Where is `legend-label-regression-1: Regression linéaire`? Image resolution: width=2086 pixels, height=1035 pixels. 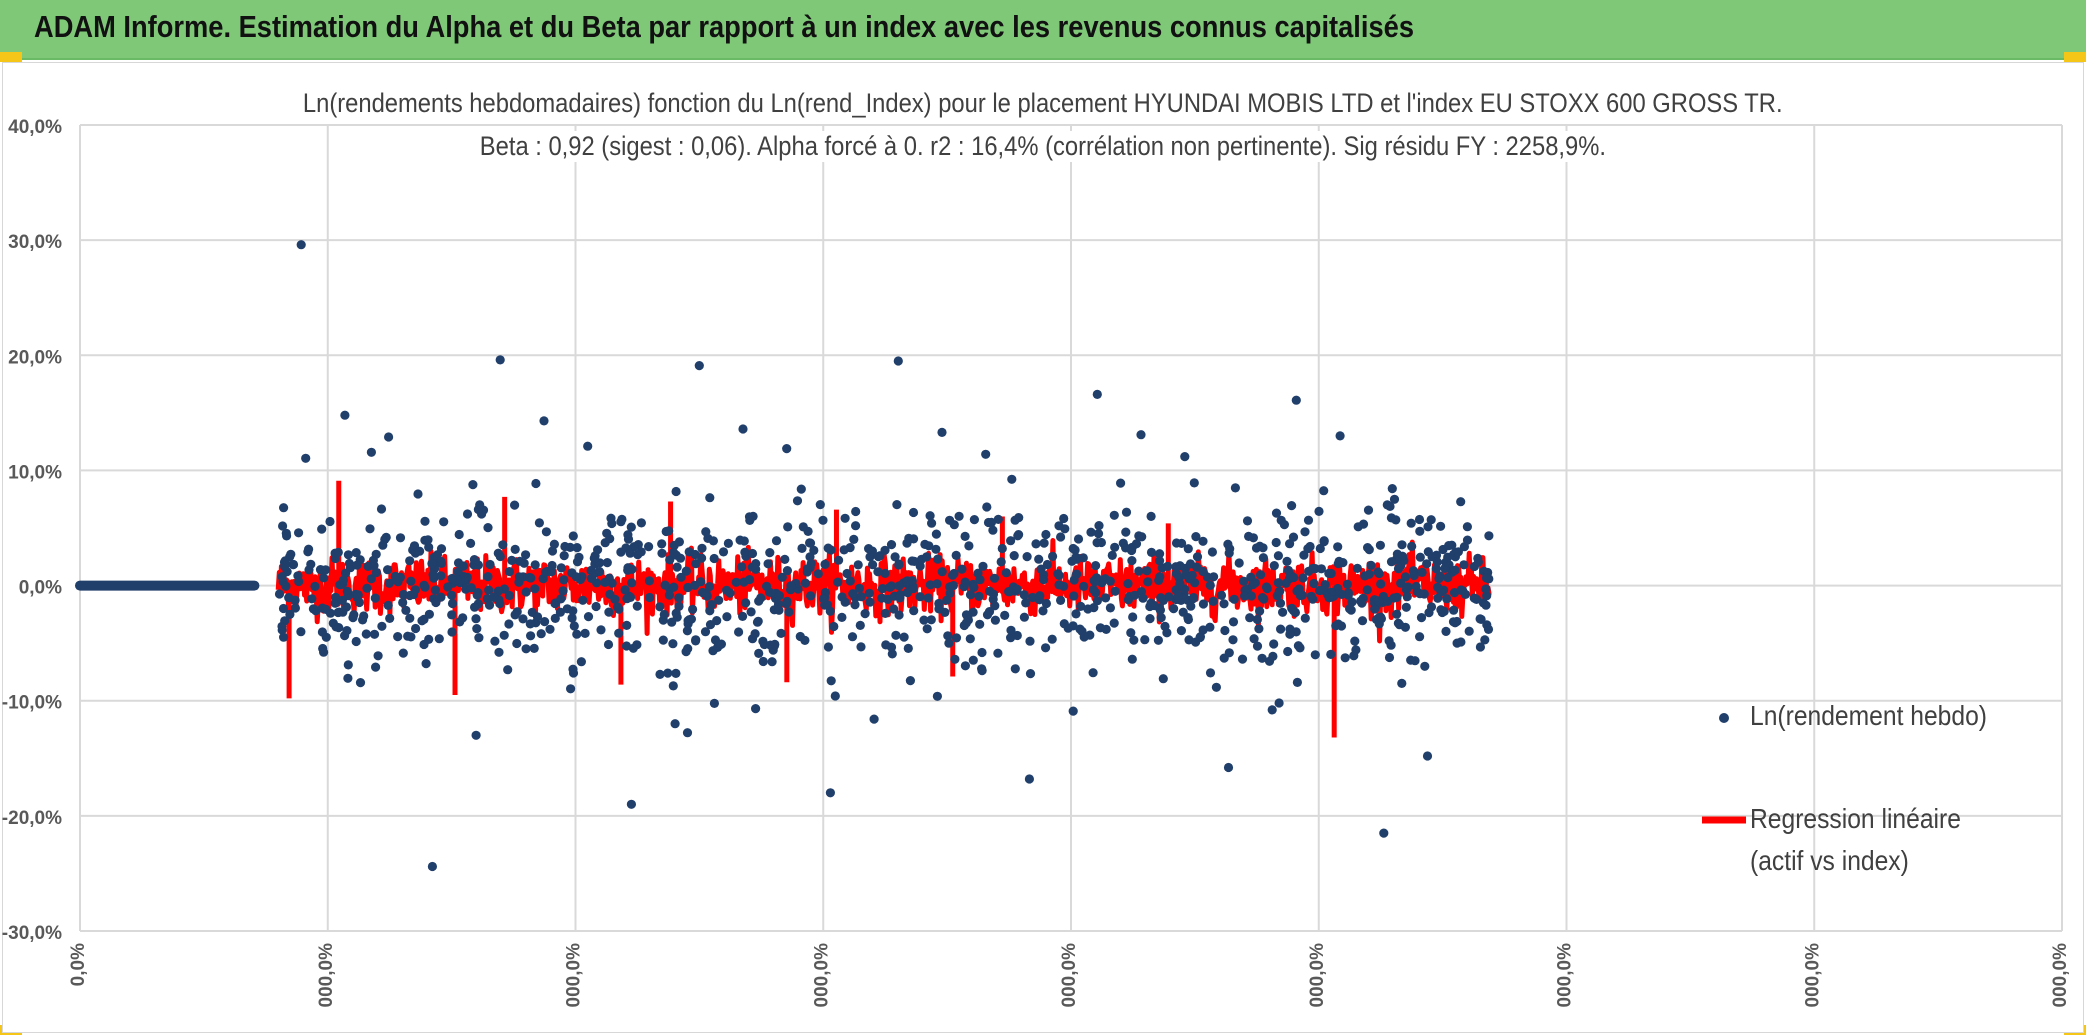 legend-label-regression-1: Regression linéaire is located at coordinates (1855, 818).